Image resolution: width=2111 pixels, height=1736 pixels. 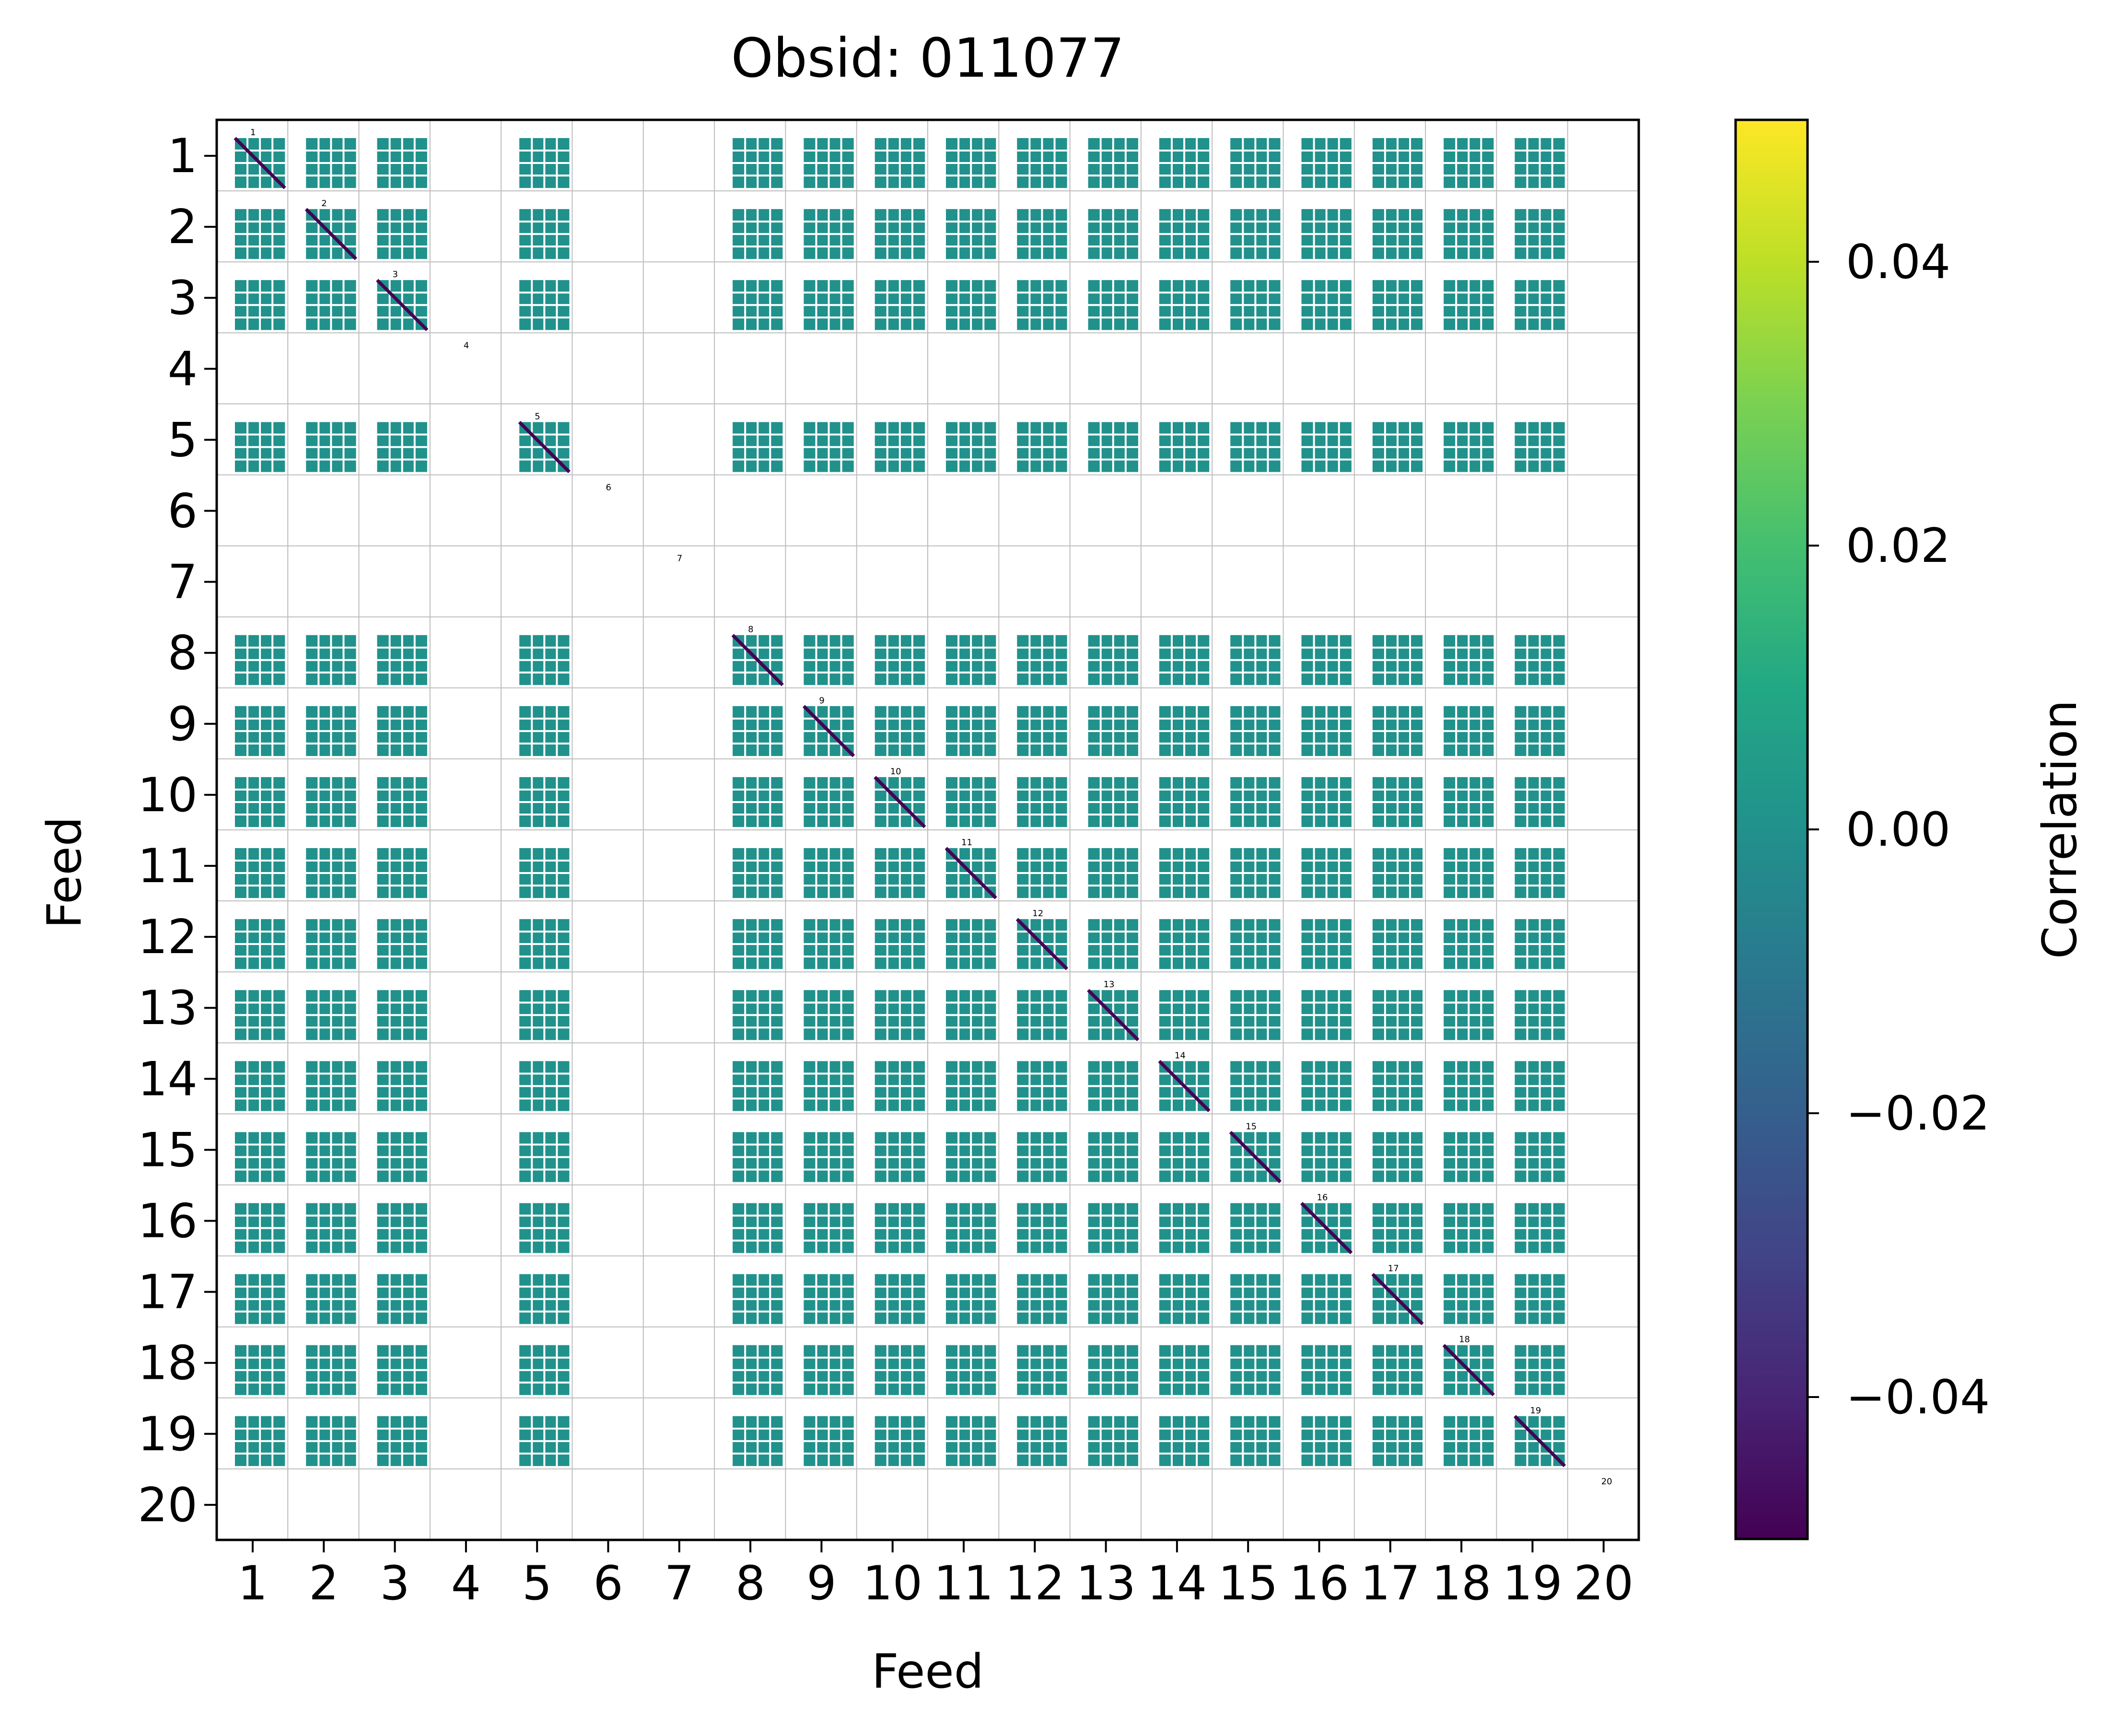 I want to click on x-tick-label-10: 10, so click(x=892, y=1583).